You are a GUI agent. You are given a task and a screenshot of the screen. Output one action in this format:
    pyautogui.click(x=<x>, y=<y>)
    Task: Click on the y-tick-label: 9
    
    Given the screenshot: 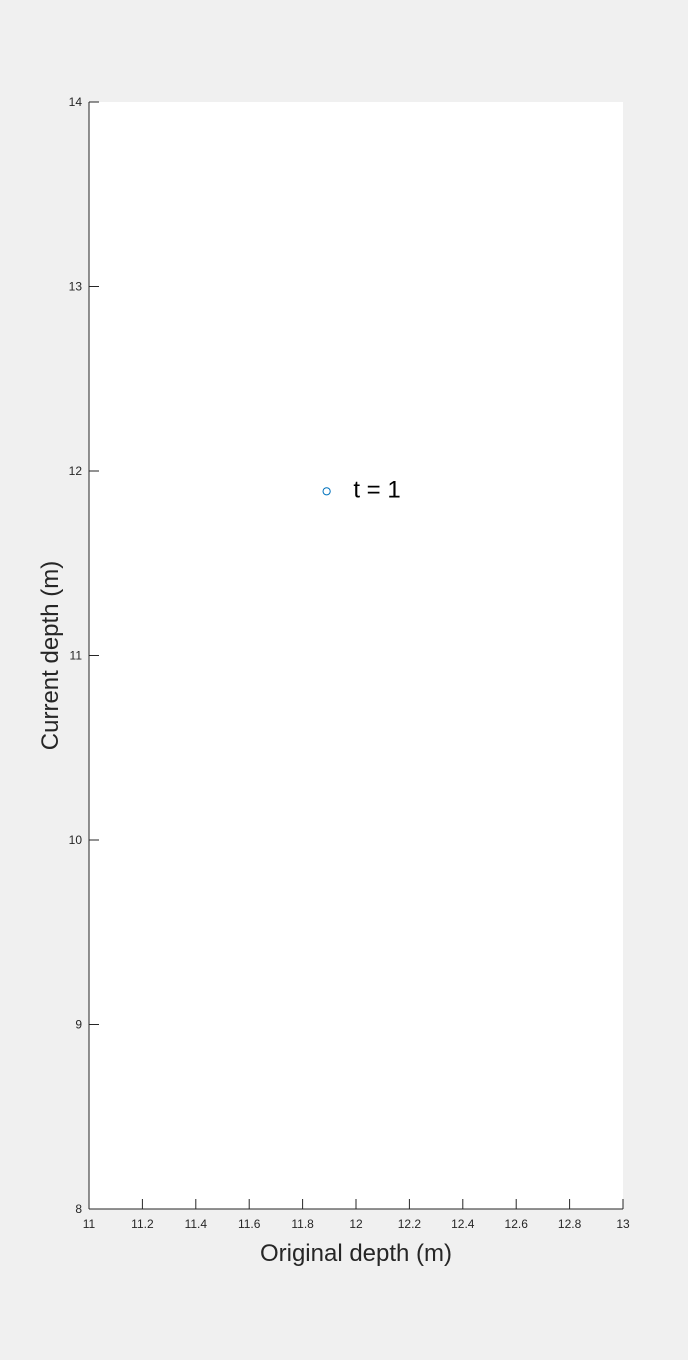 What is the action you would take?
    pyautogui.click(x=78, y=1025)
    